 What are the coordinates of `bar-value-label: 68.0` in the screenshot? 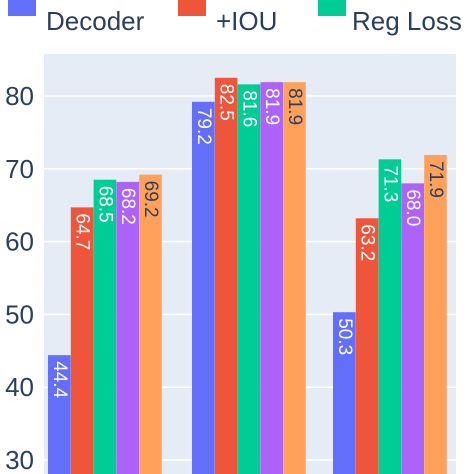 It's located at (412, 207).